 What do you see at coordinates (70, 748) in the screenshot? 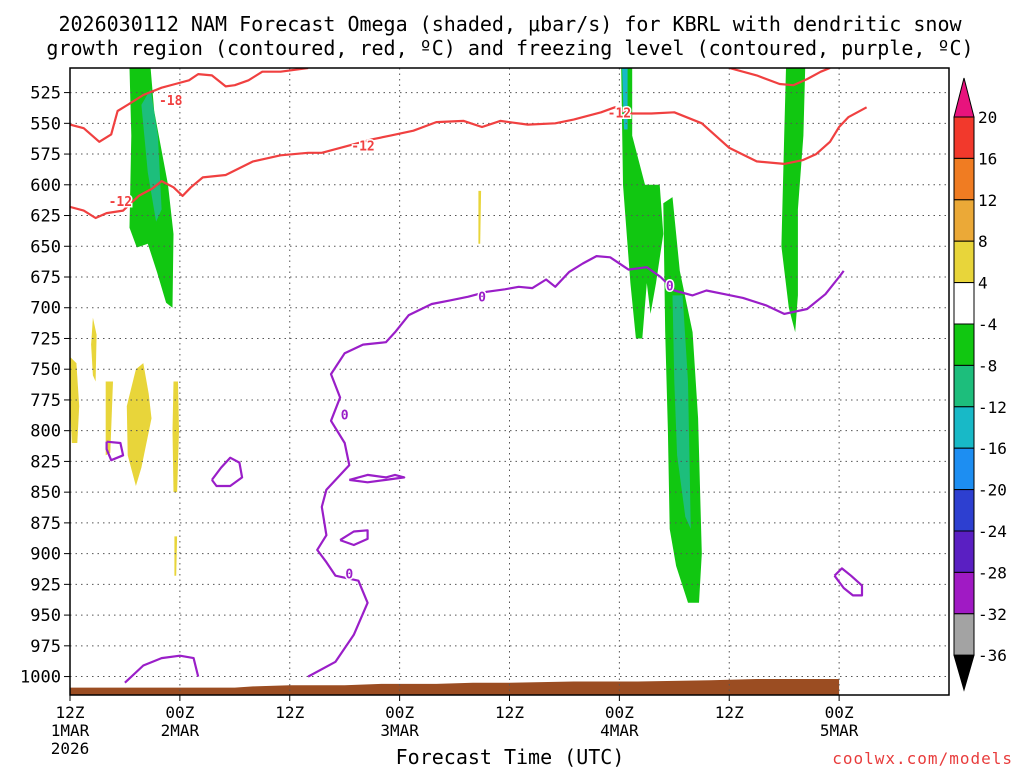
I see `x-tick-label: 2026` at bounding box center [70, 748].